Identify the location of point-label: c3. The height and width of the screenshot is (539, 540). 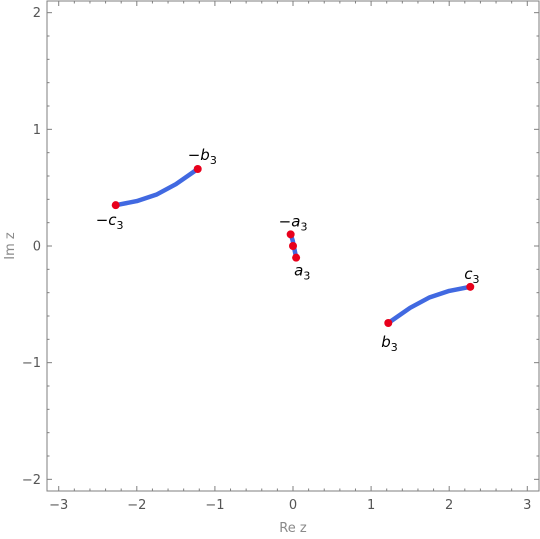
(471, 275).